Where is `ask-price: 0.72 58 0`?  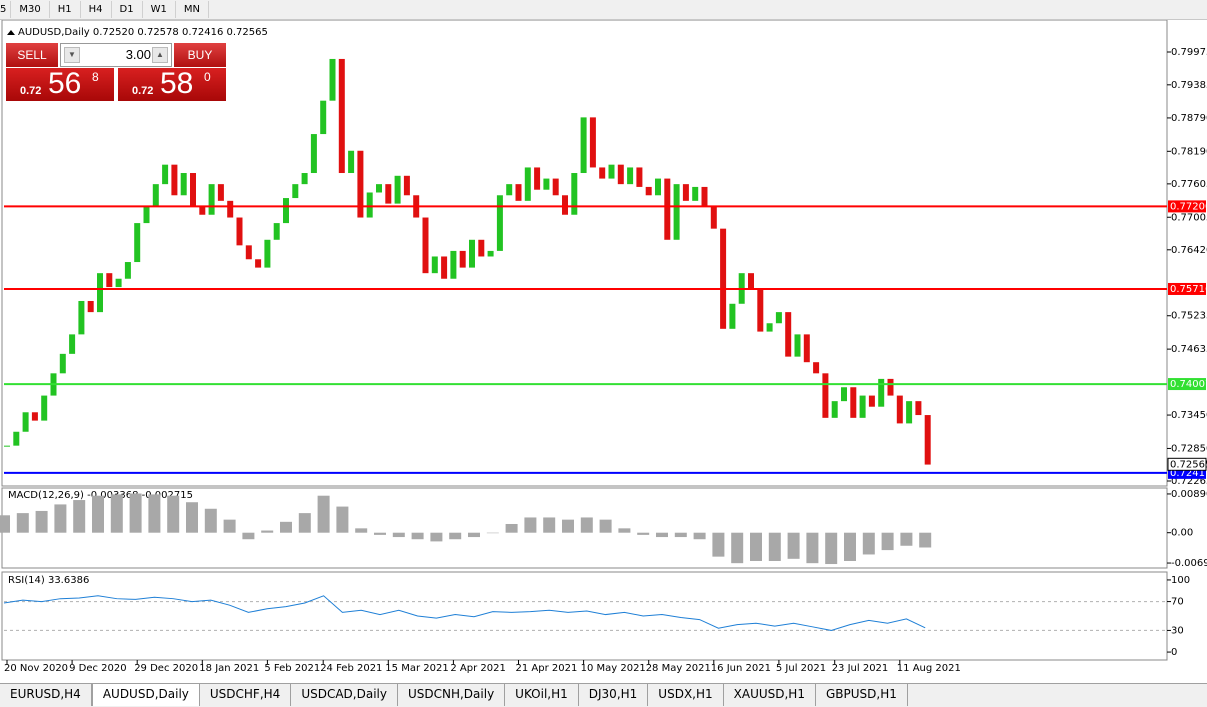
ask-price: 0.72 58 0 is located at coordinates (172, 84).